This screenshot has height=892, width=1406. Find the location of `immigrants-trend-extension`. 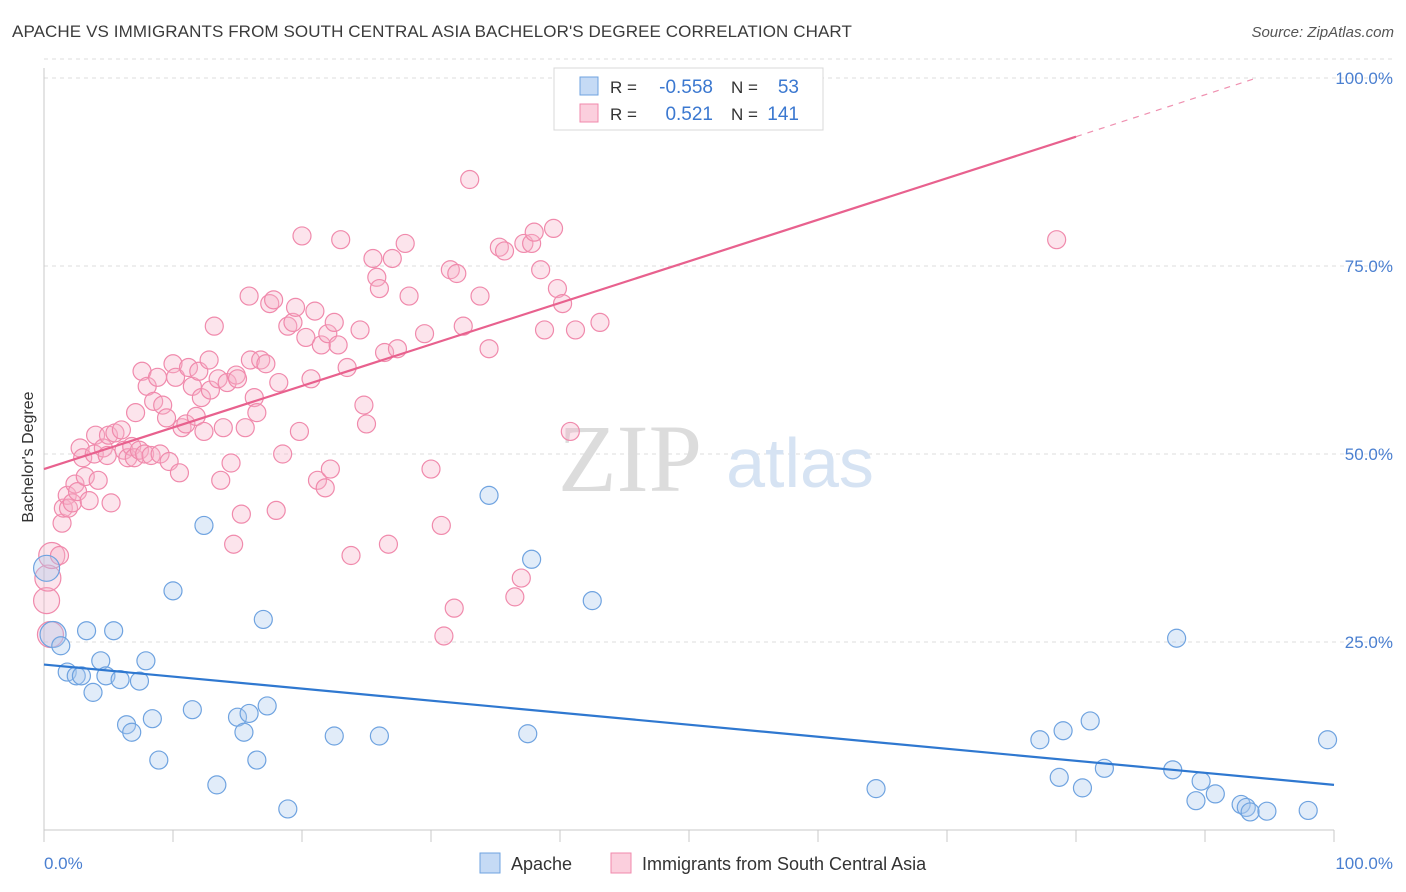

immigrants-trend-extension is located at coordinates (1166, 107).